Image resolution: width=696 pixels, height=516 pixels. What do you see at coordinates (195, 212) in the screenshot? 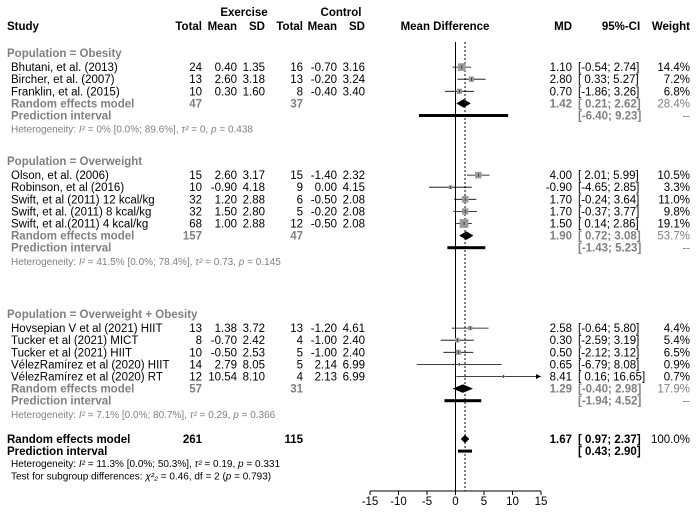
I see `study-exercise-total: 32` at bounding box center [195, 212].